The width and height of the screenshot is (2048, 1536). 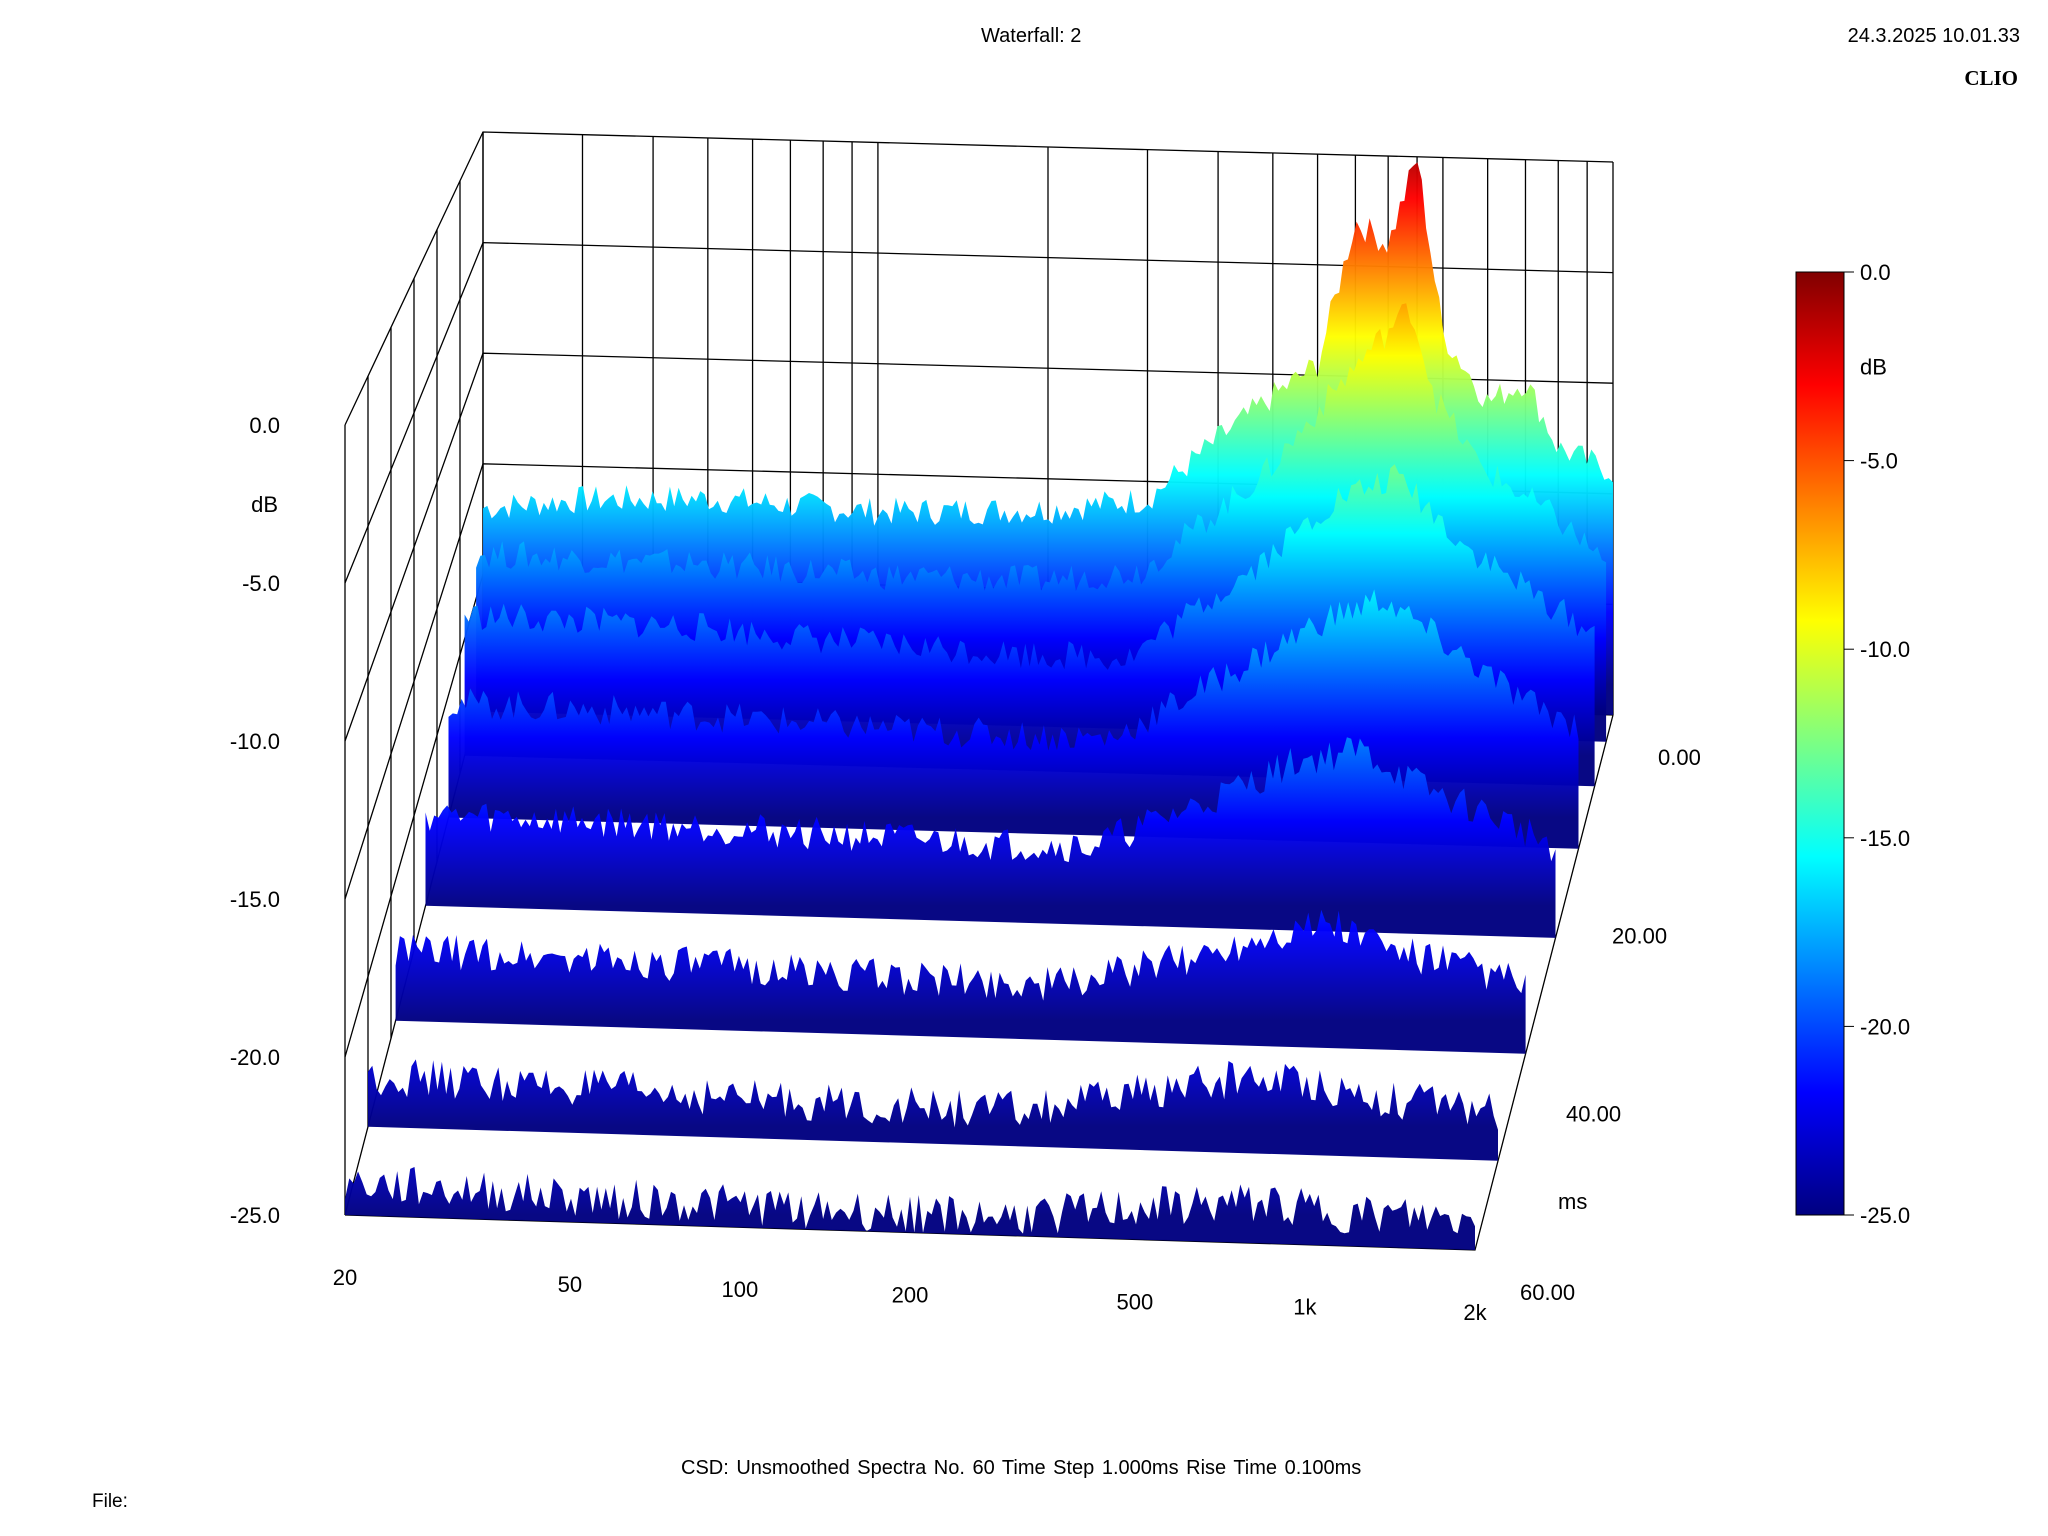 I want to click on z-tick-label: -15.0, so click(x=255, y=899).